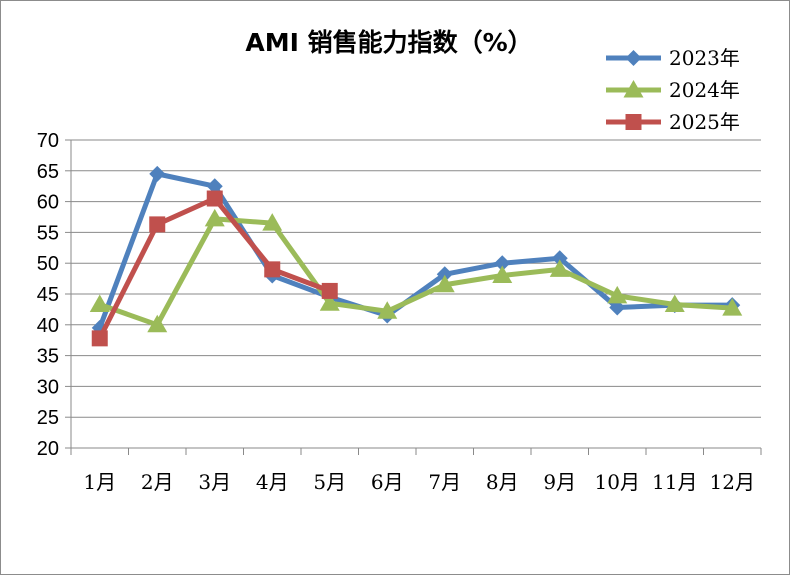 This screenshot has height=575, width=790. What do you see at coordinates (704, 90) in the screenshot?
I see `legend-label: 2024年` at bounding box center [704, 90].